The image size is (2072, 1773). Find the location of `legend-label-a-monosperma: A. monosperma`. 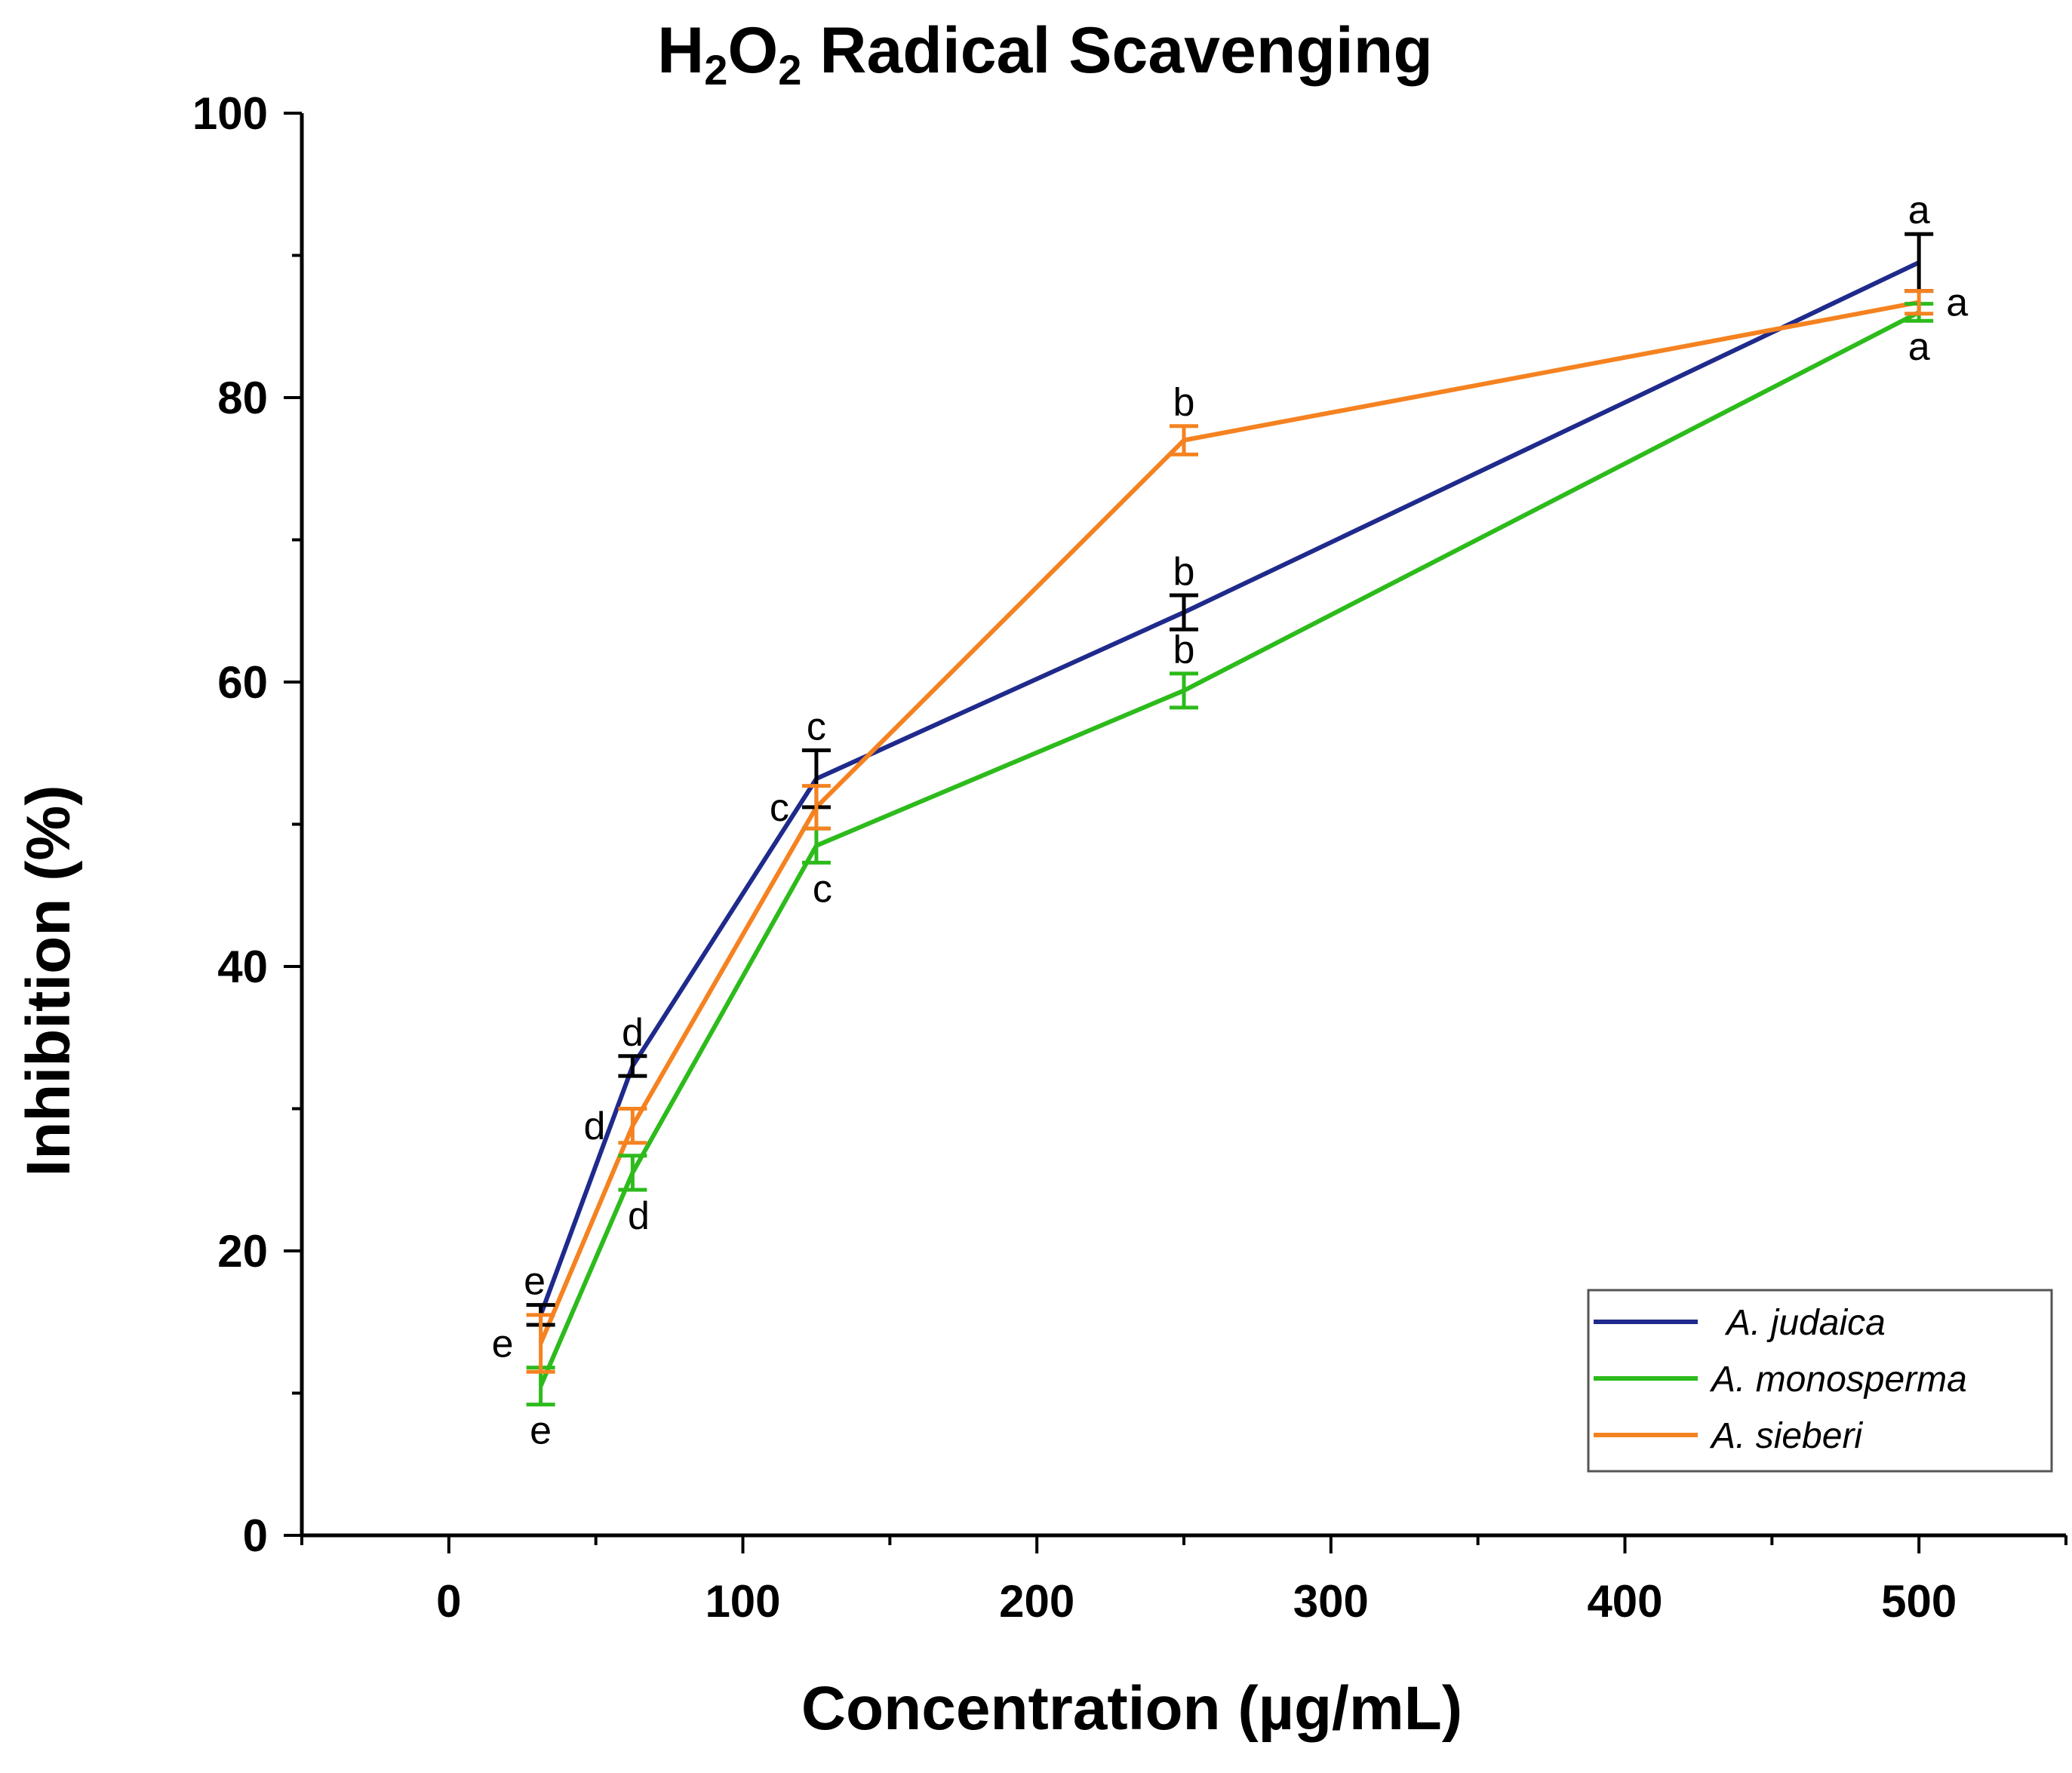

legend-label-a-monosperma: A. monosperma is located at coordinates (1838, 1380).